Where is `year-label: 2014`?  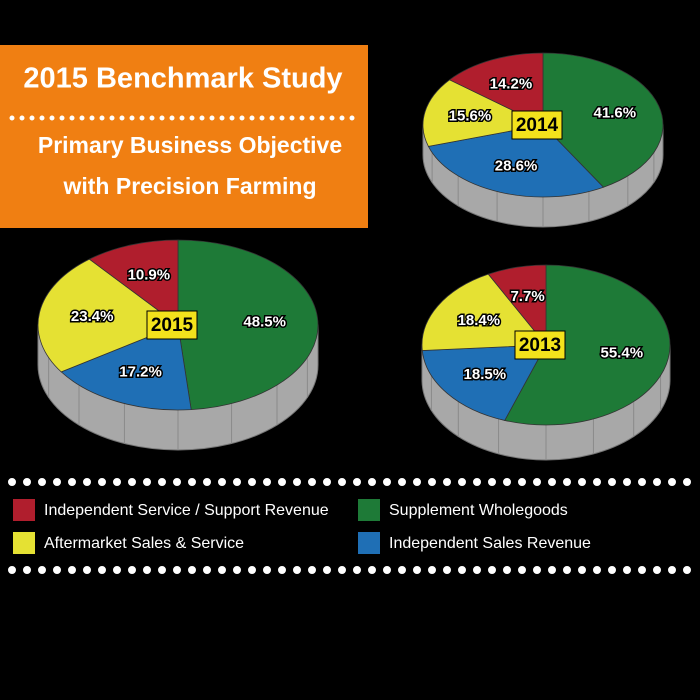 year-label: 2014 is located at coordinates (537, 125).